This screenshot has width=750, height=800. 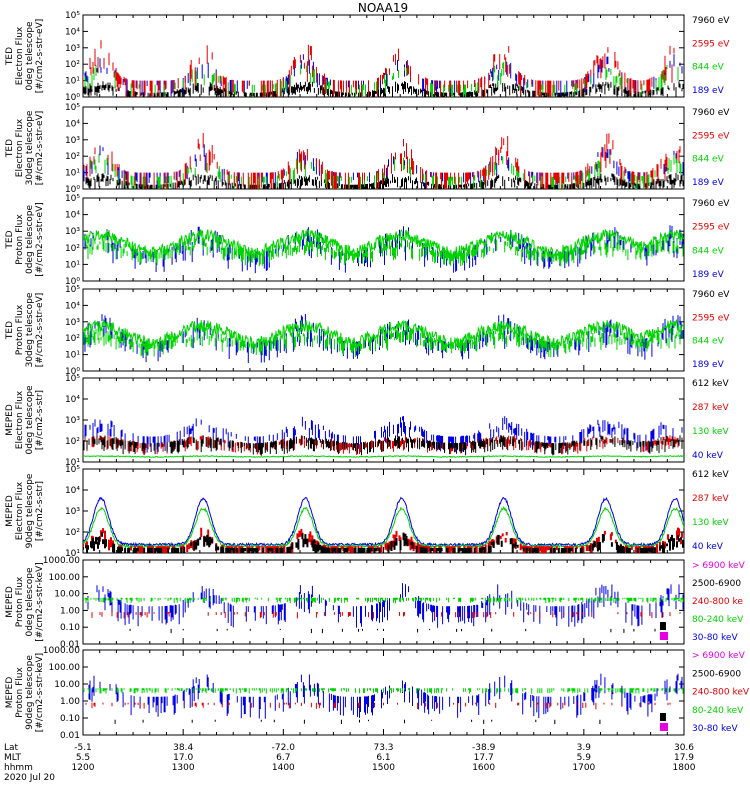 I want to click on legend-entry: 30-80 keV, so click(x=715, y=729).